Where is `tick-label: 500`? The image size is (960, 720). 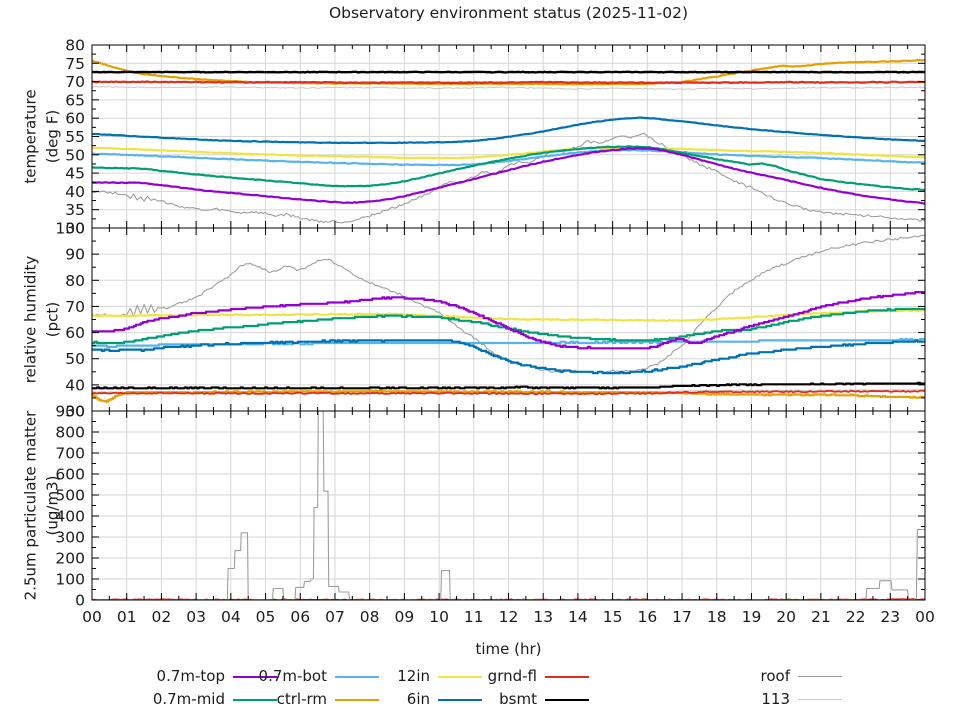
tick-label: 500 is located at coordinates (70, 496).